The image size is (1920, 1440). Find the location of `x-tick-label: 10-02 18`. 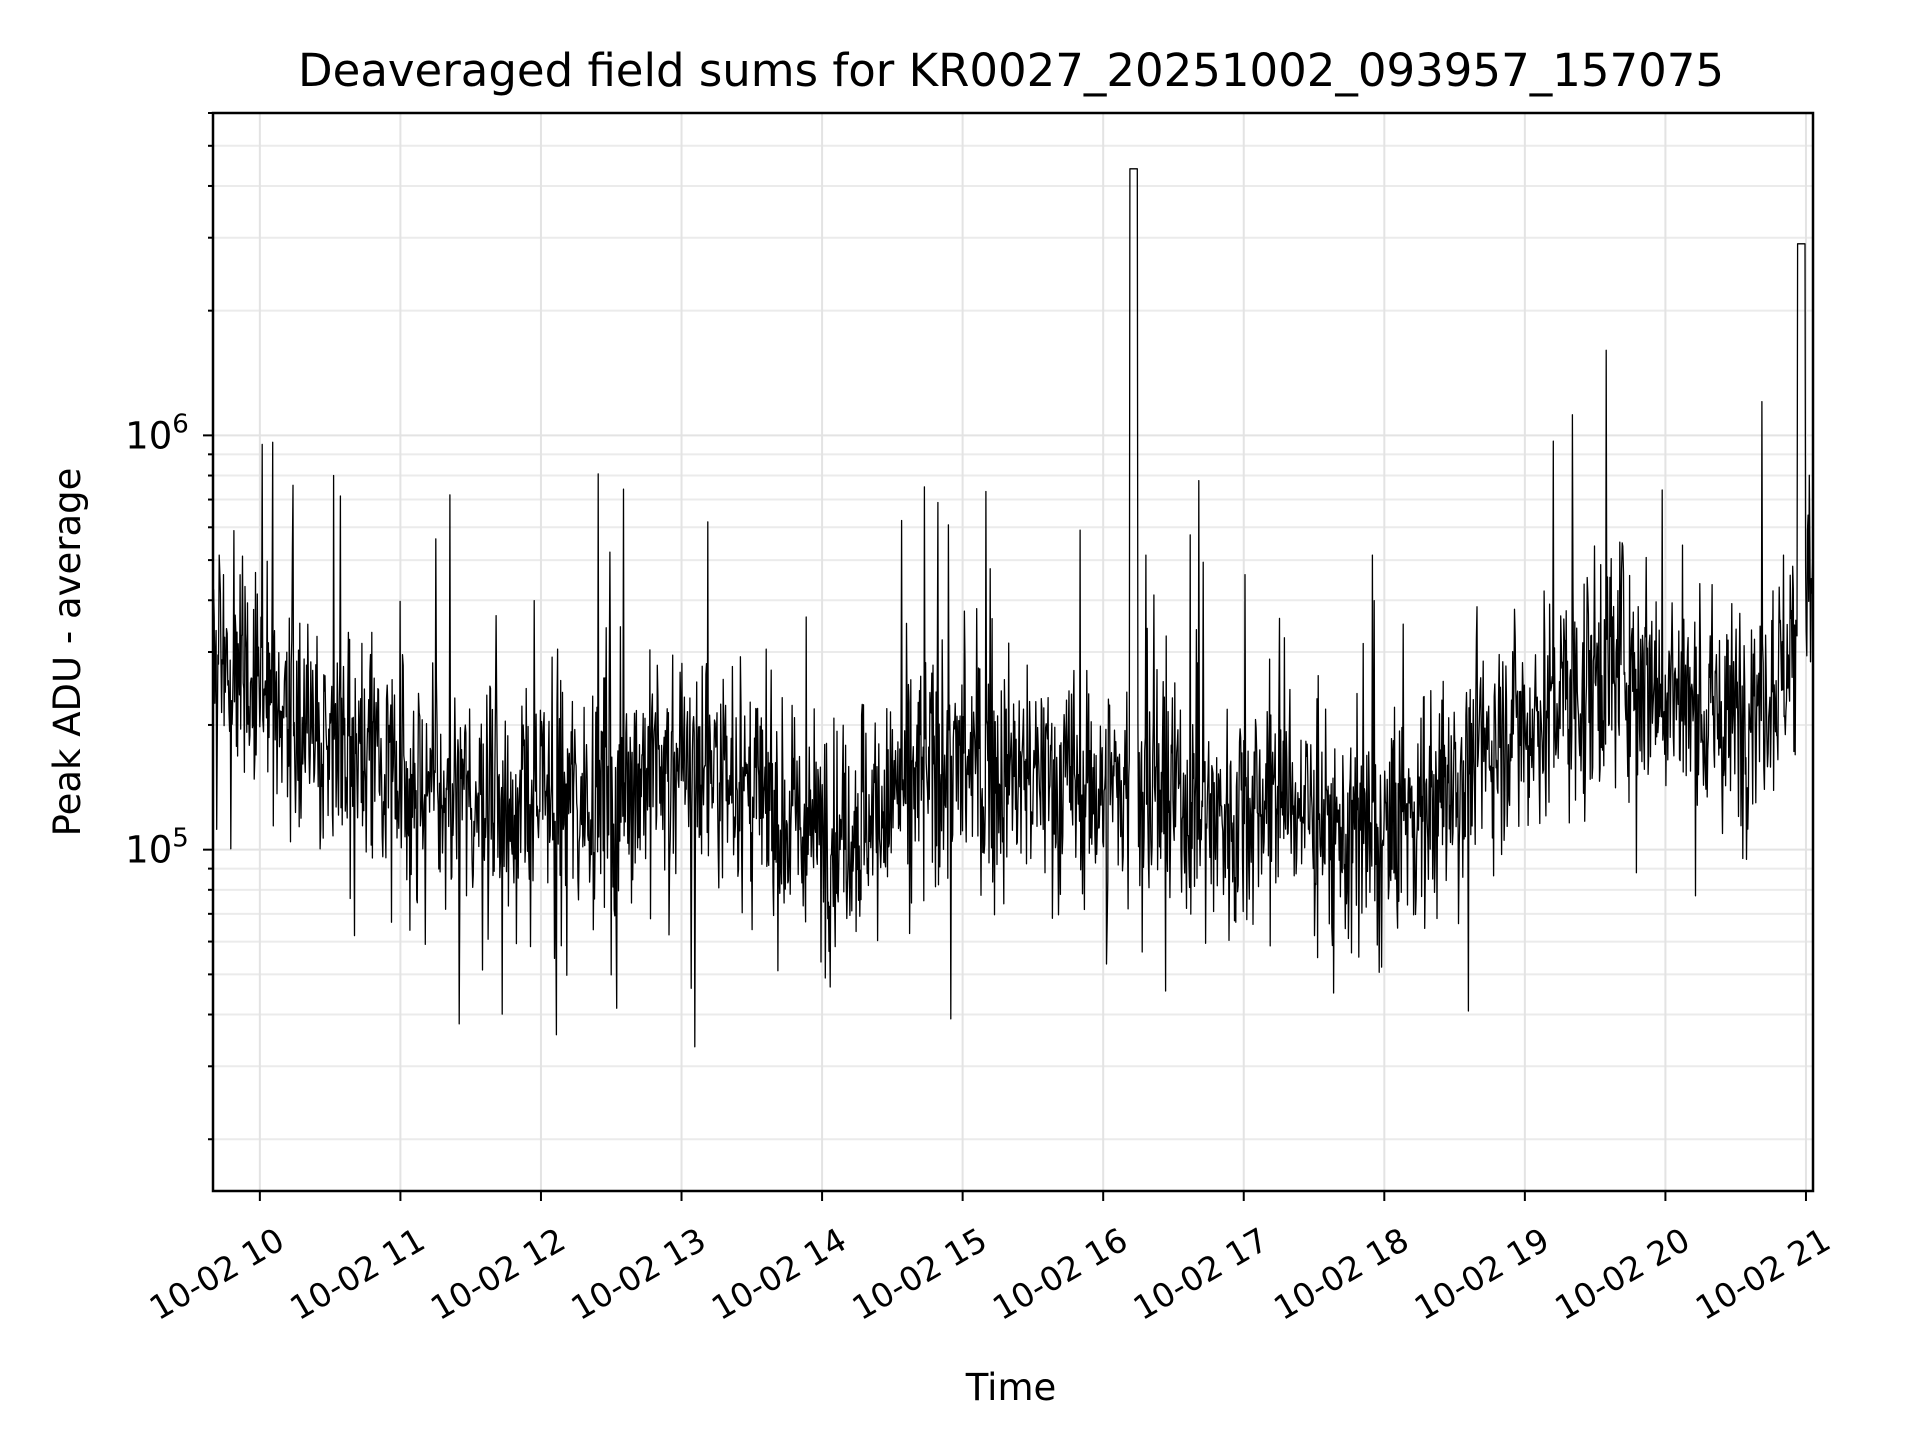

x-tick-label: 10-02 18 is located at coordinates (1341, 1274).